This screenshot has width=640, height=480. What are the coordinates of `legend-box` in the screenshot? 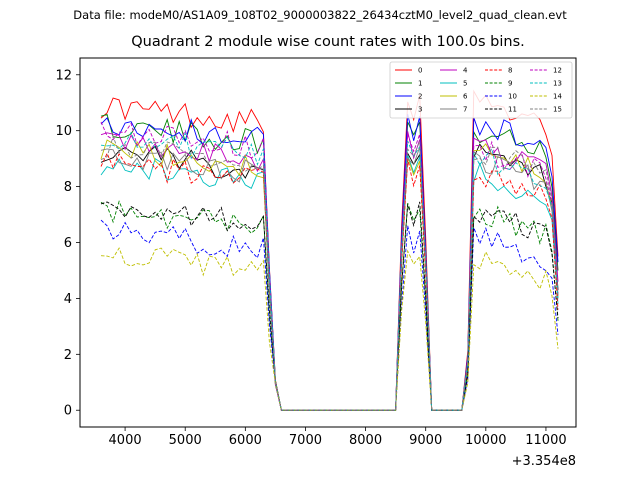 It's located at (481, 90).